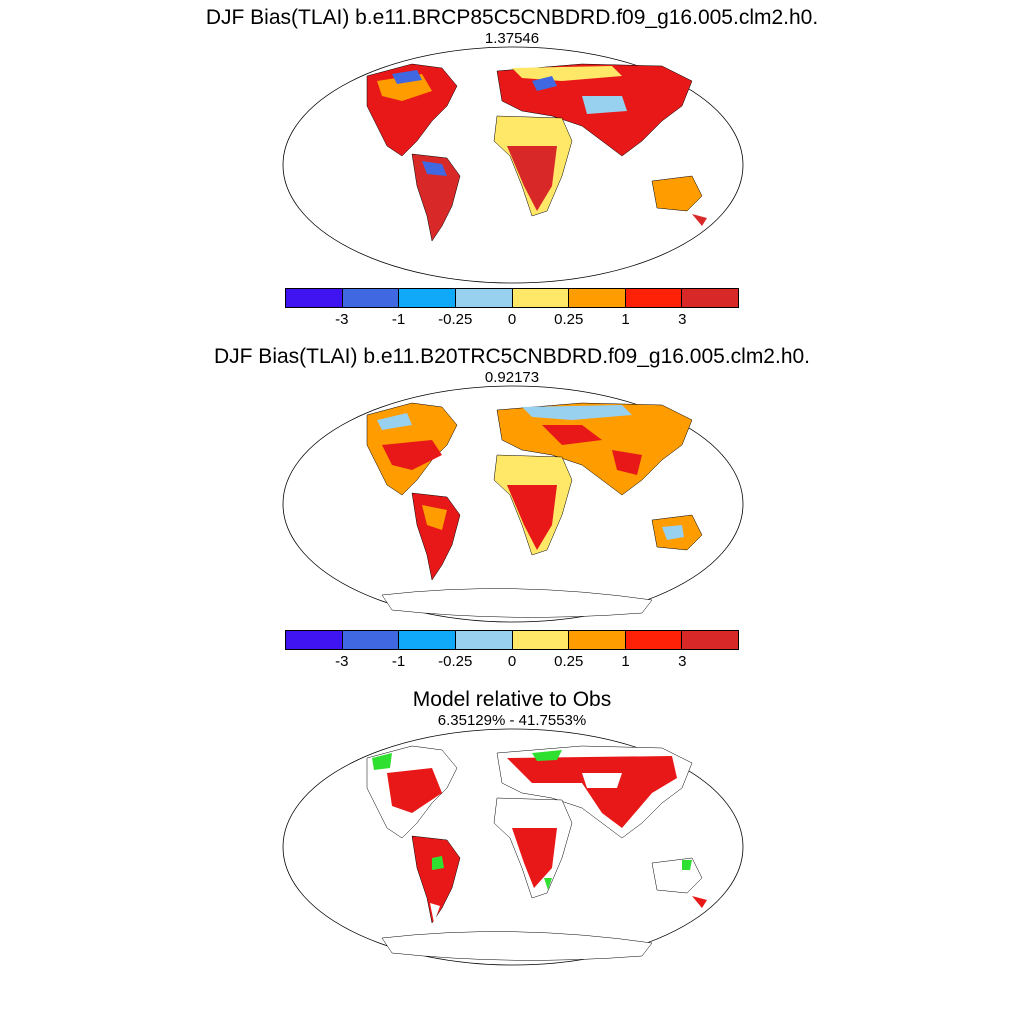 Image resolution: width=1024 pixels, height=1024 pixels. I want to click on panel1-map, so click(513, 165).